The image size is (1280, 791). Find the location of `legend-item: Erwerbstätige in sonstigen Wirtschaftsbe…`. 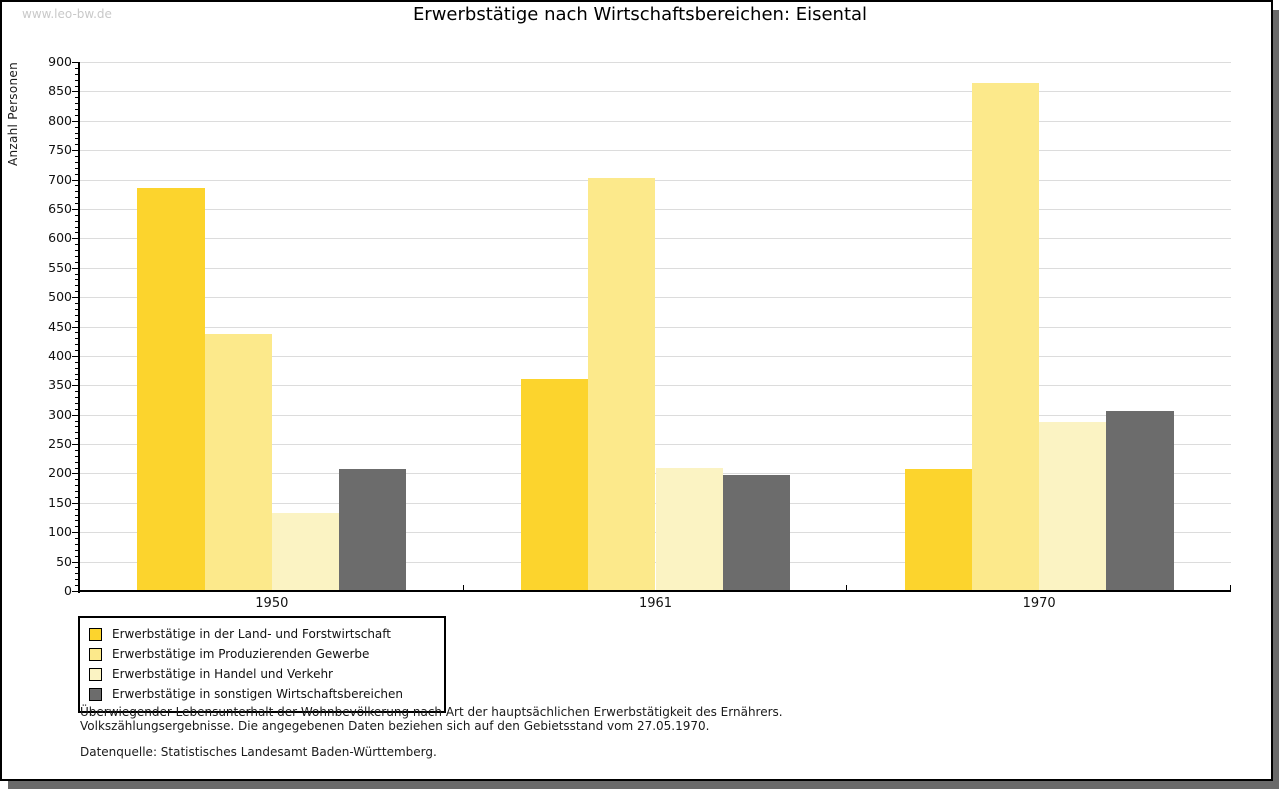

legend-item: Erwerbstätige in sonstigen Wirtschaftsbe… is located at coordinates (260, 694).